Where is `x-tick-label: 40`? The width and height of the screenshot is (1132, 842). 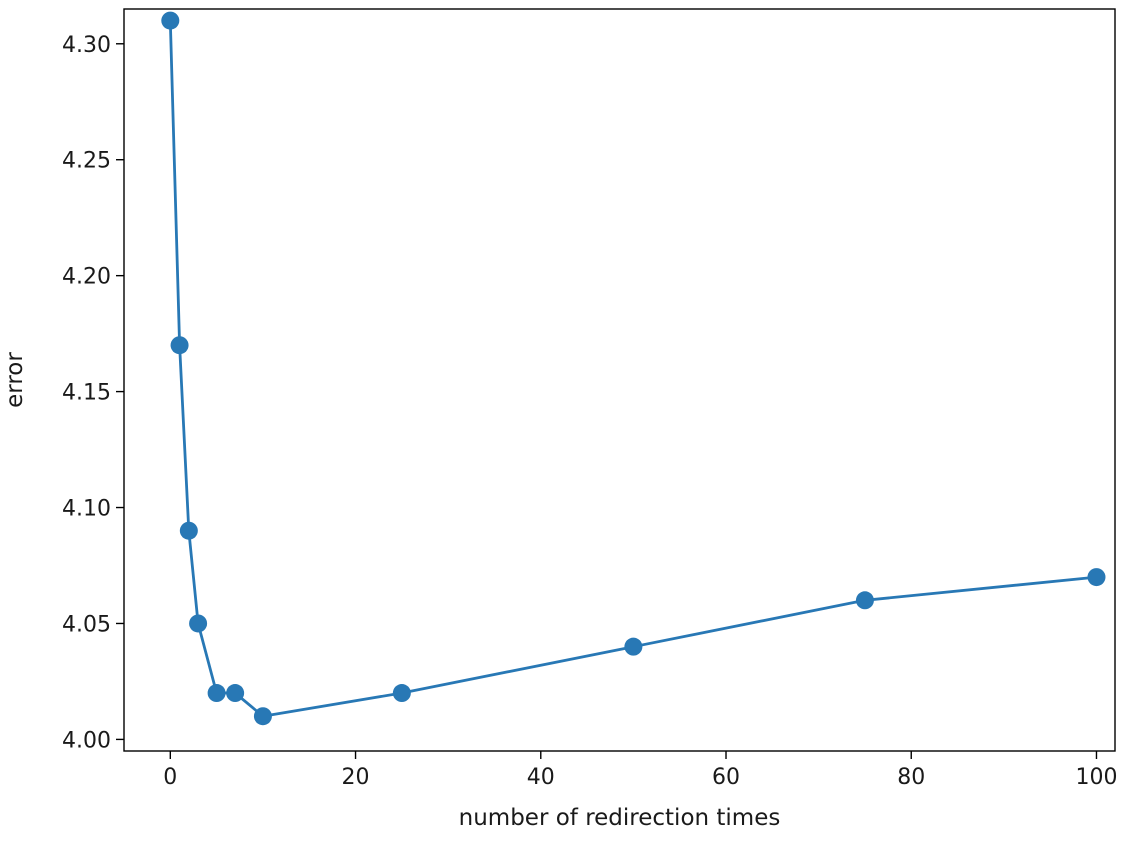
x-tick-label: 40 is located at coordinates (541, 777).